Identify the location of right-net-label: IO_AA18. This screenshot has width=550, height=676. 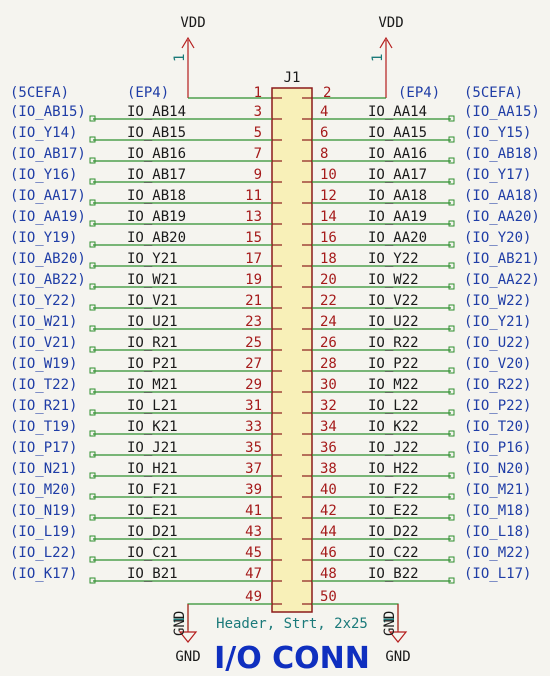
(397, 196).